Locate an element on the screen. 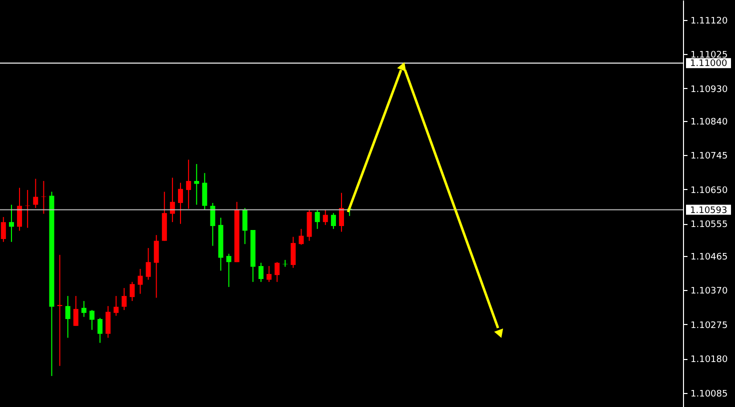 This screenshot has height=407, width=735. y-tick-label: 1.10555 is located at coordinates (709, 225).